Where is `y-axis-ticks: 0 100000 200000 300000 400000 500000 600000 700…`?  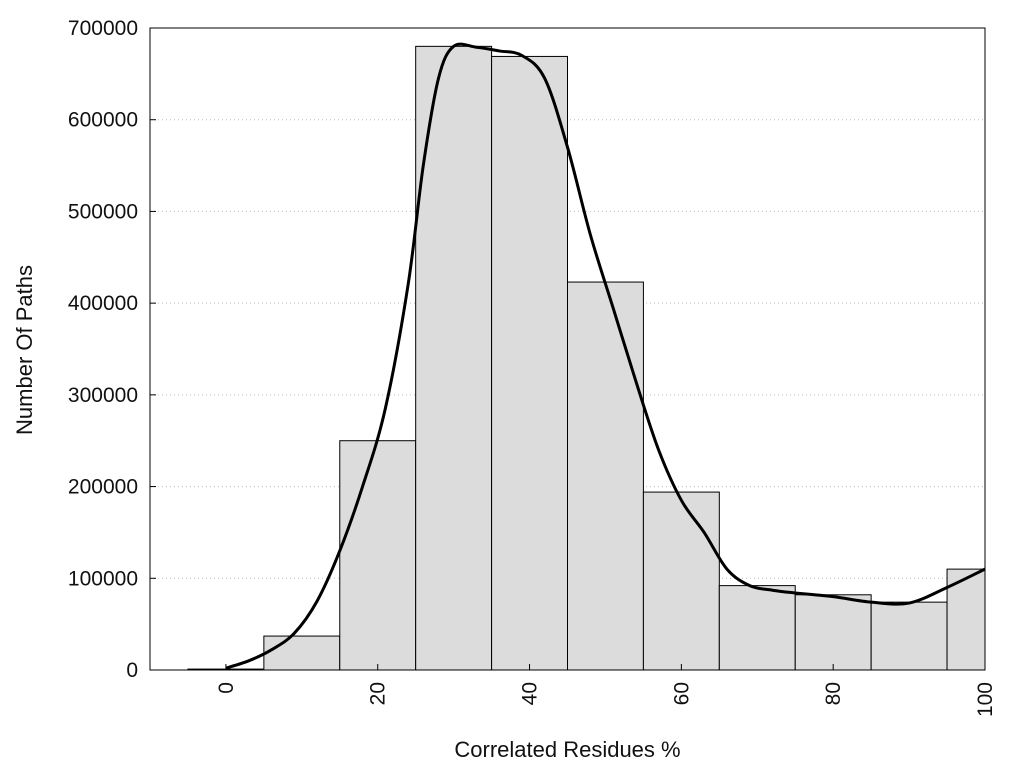 y-axis-ticks: 0 100000 200000 300000 400000 500000 600000 700… is located at coordinates (112, 349).